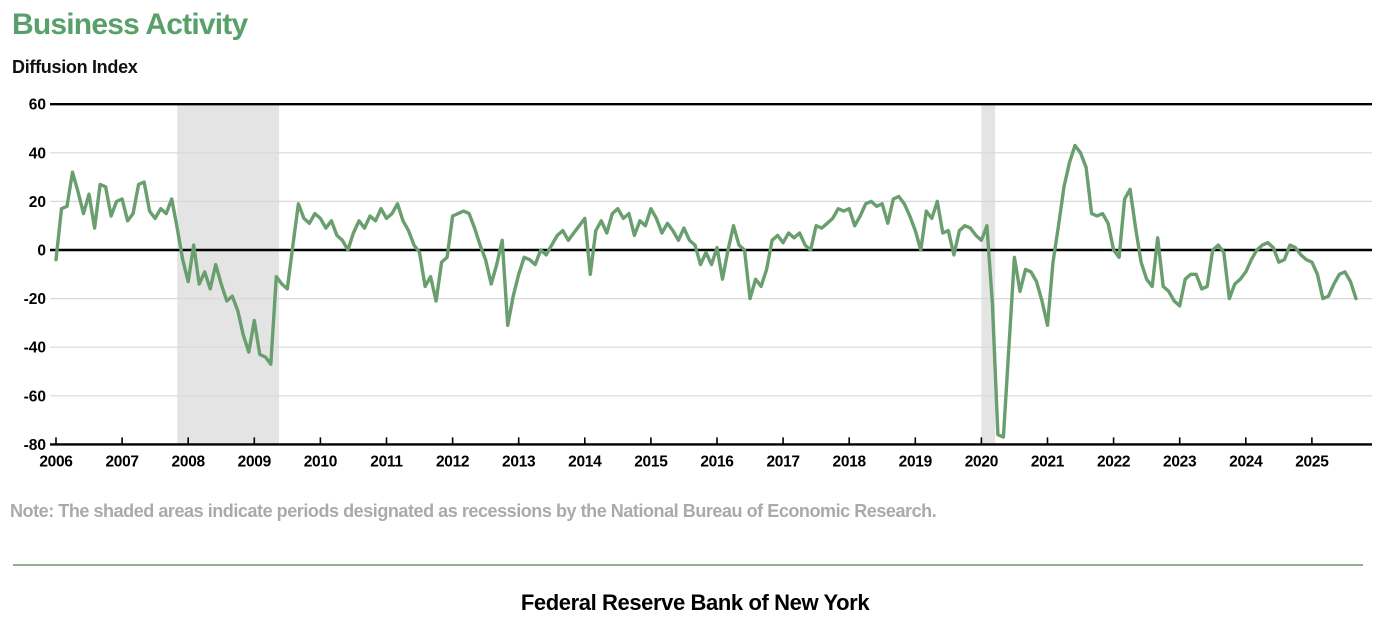  What do you see at coordinates (255, 461) in the screenshot?
I see `x-tick-label: 2009` at bounding box center [255, 461].